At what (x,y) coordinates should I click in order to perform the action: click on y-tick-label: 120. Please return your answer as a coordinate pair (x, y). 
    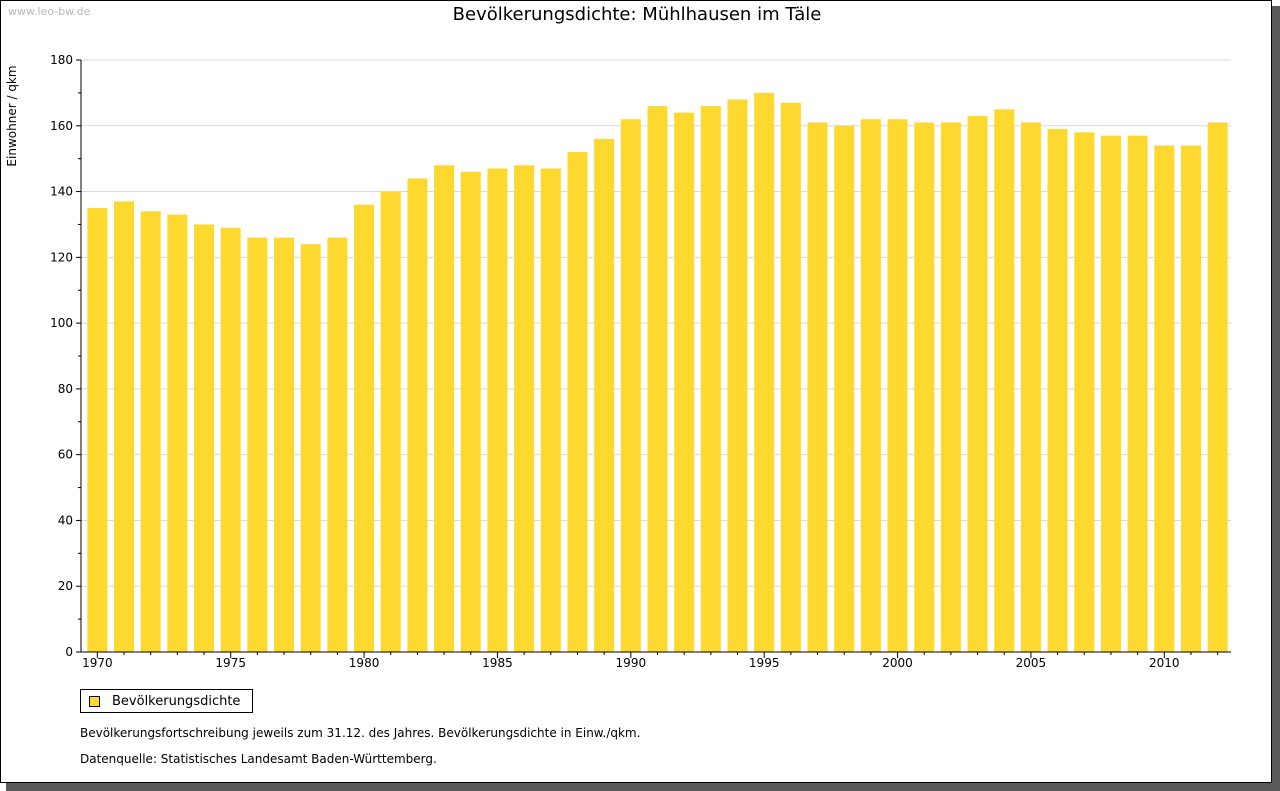
    Looking at the image, I should click on (61, 257).